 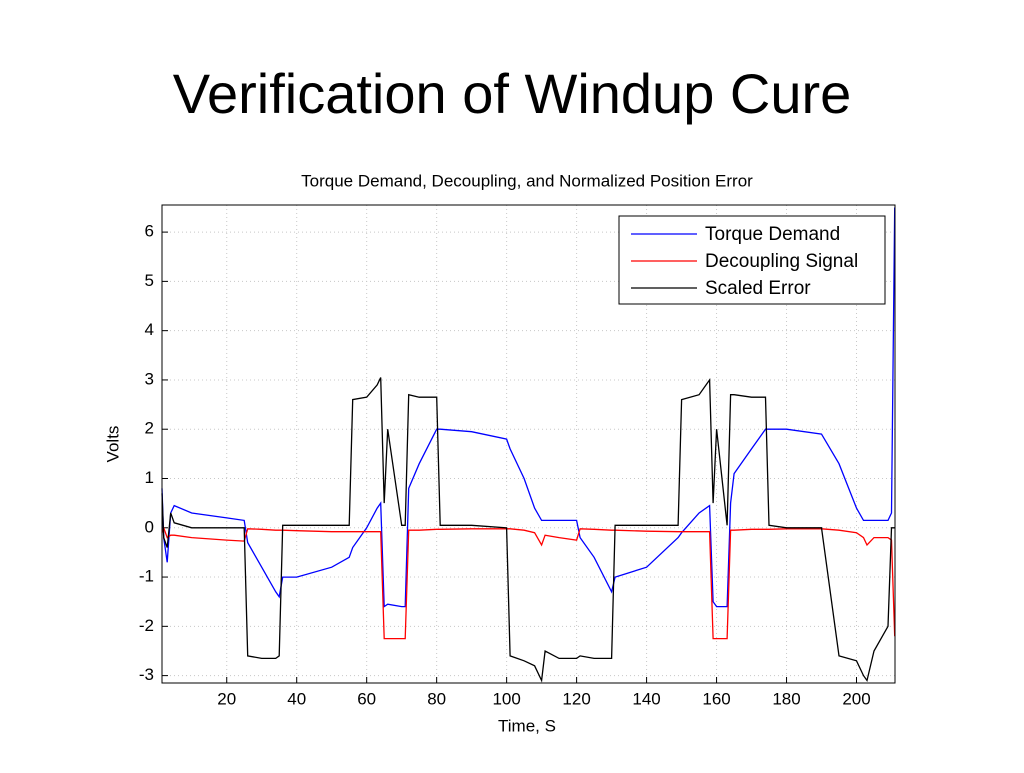 I want to click on x-tick-label: 180, so click(x=786, y=698).